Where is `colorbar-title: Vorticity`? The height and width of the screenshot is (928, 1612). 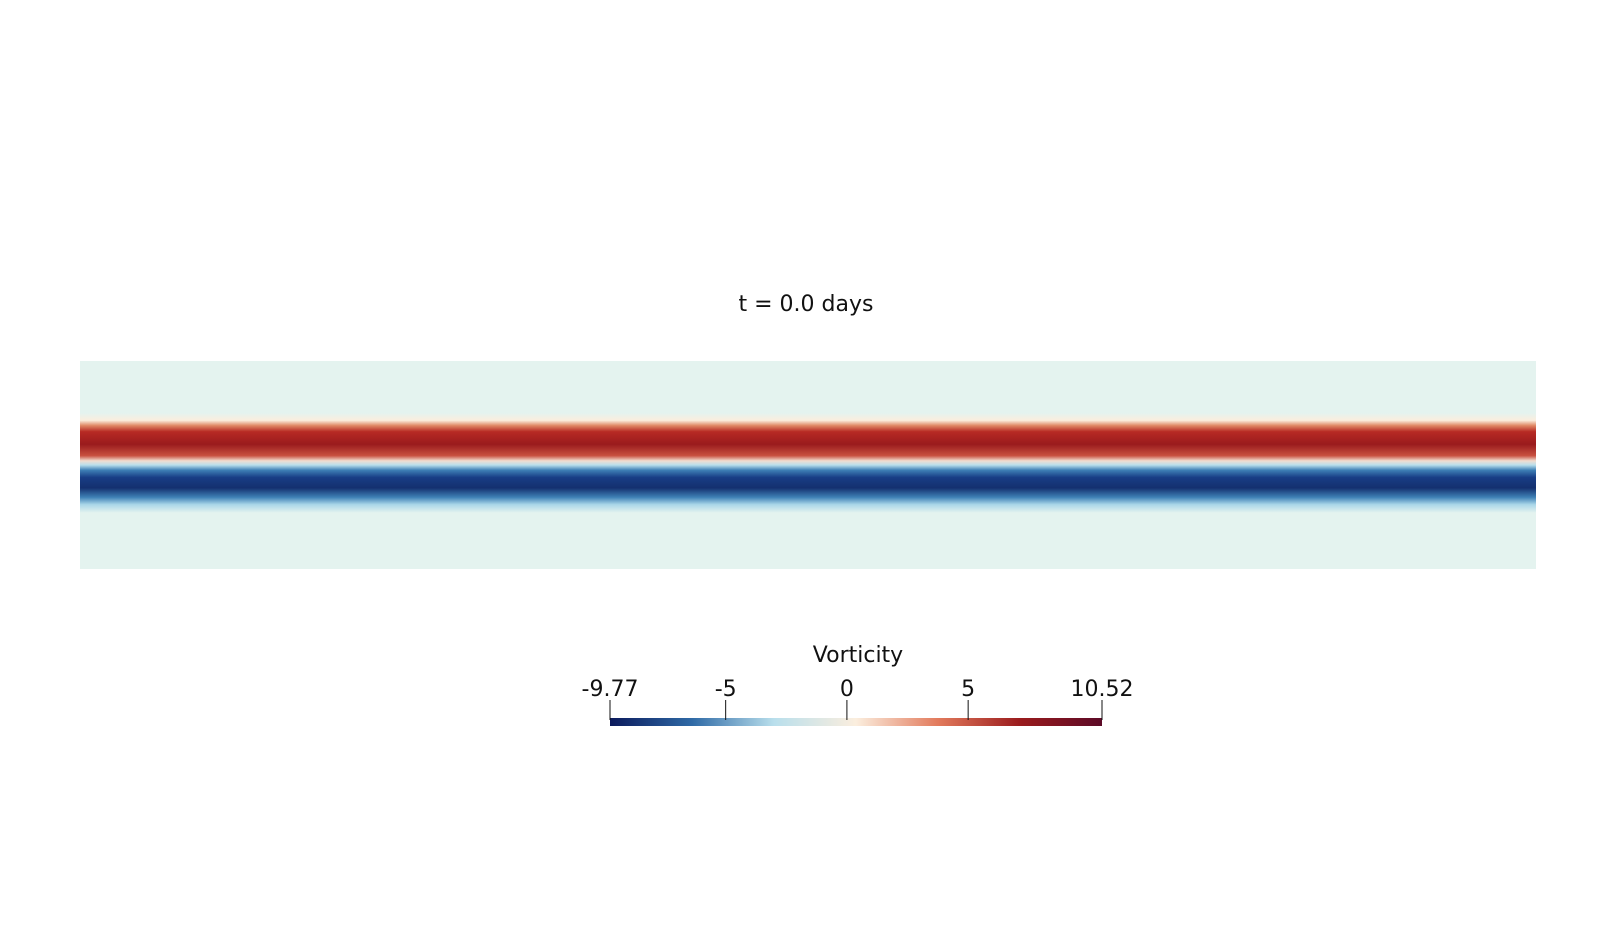
colorbar-title: Vorticity is located at coordinates (858, 655).